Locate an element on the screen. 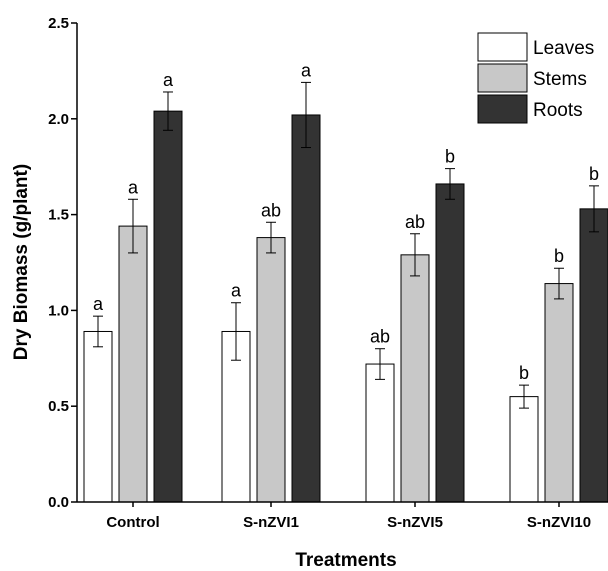 This screenshot has width=608, height=571. y-tick-label: 1.5 is located at coordinates (58, 215).